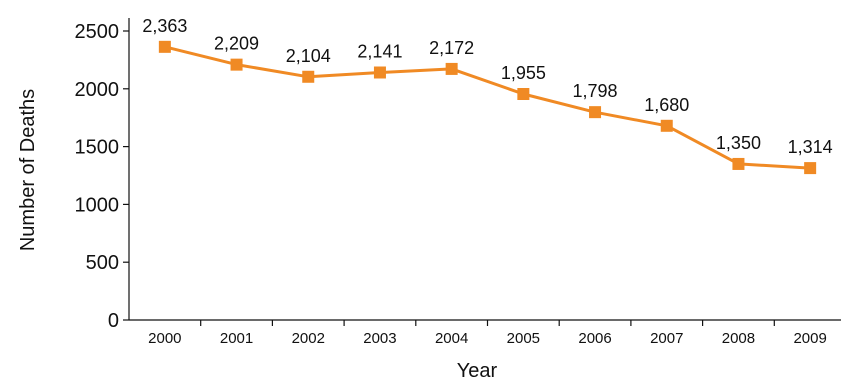 This screenshot has height=383, width=841. Describe the element at coordinates (308, 338) in the screenshot. I see `x-tick-label: 2002` at that location.